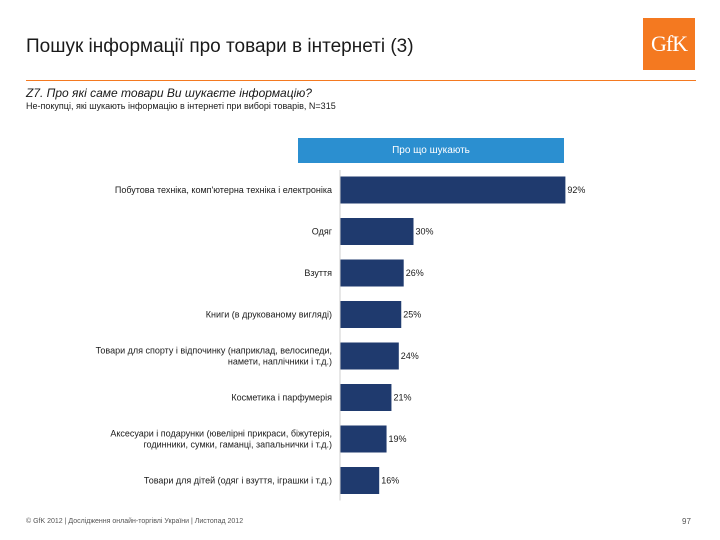 This screenshot has height=540, width=720. I want to click on category-label-1: Одяг, so click(322, 232).